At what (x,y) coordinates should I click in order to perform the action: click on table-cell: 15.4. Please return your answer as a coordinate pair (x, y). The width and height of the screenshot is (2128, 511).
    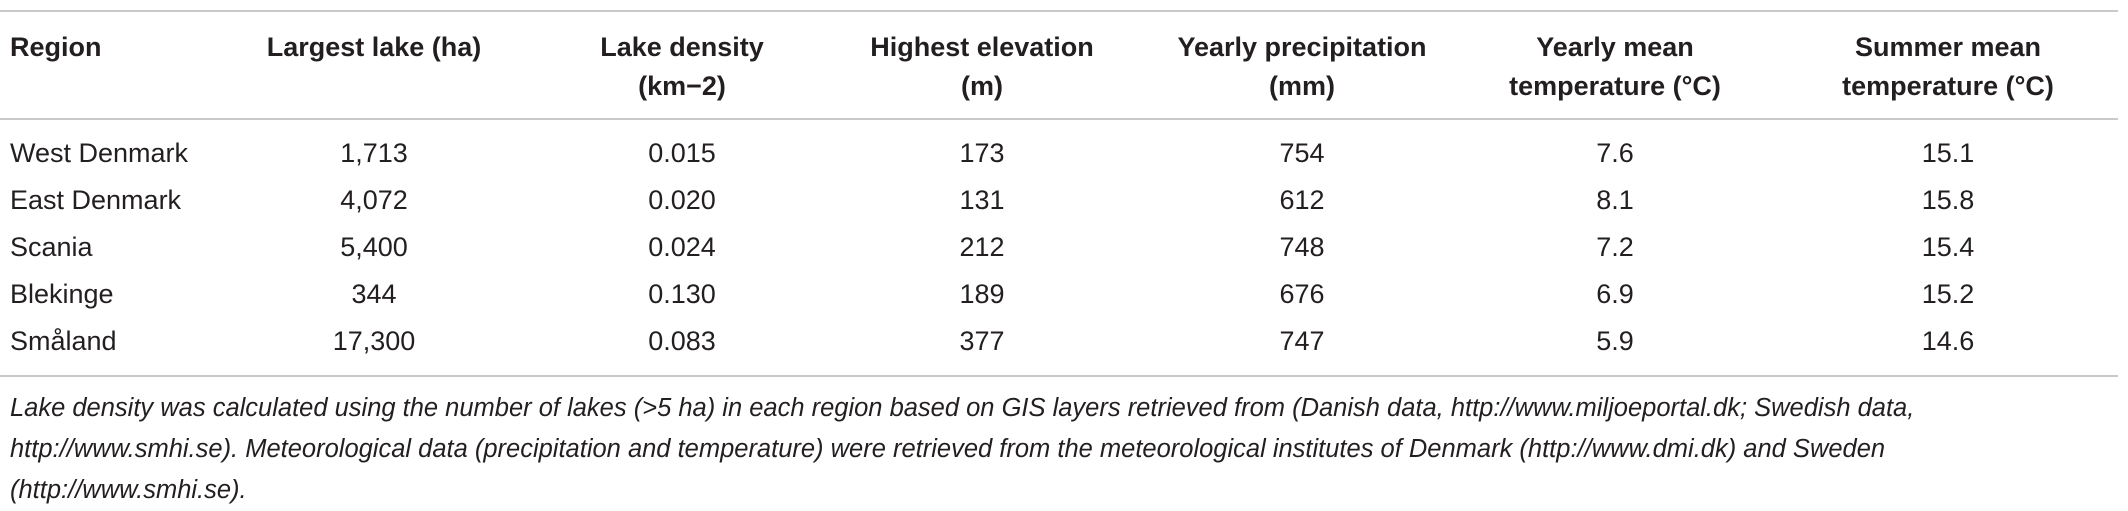
    Looking at the image, I should click on (1948, 247).